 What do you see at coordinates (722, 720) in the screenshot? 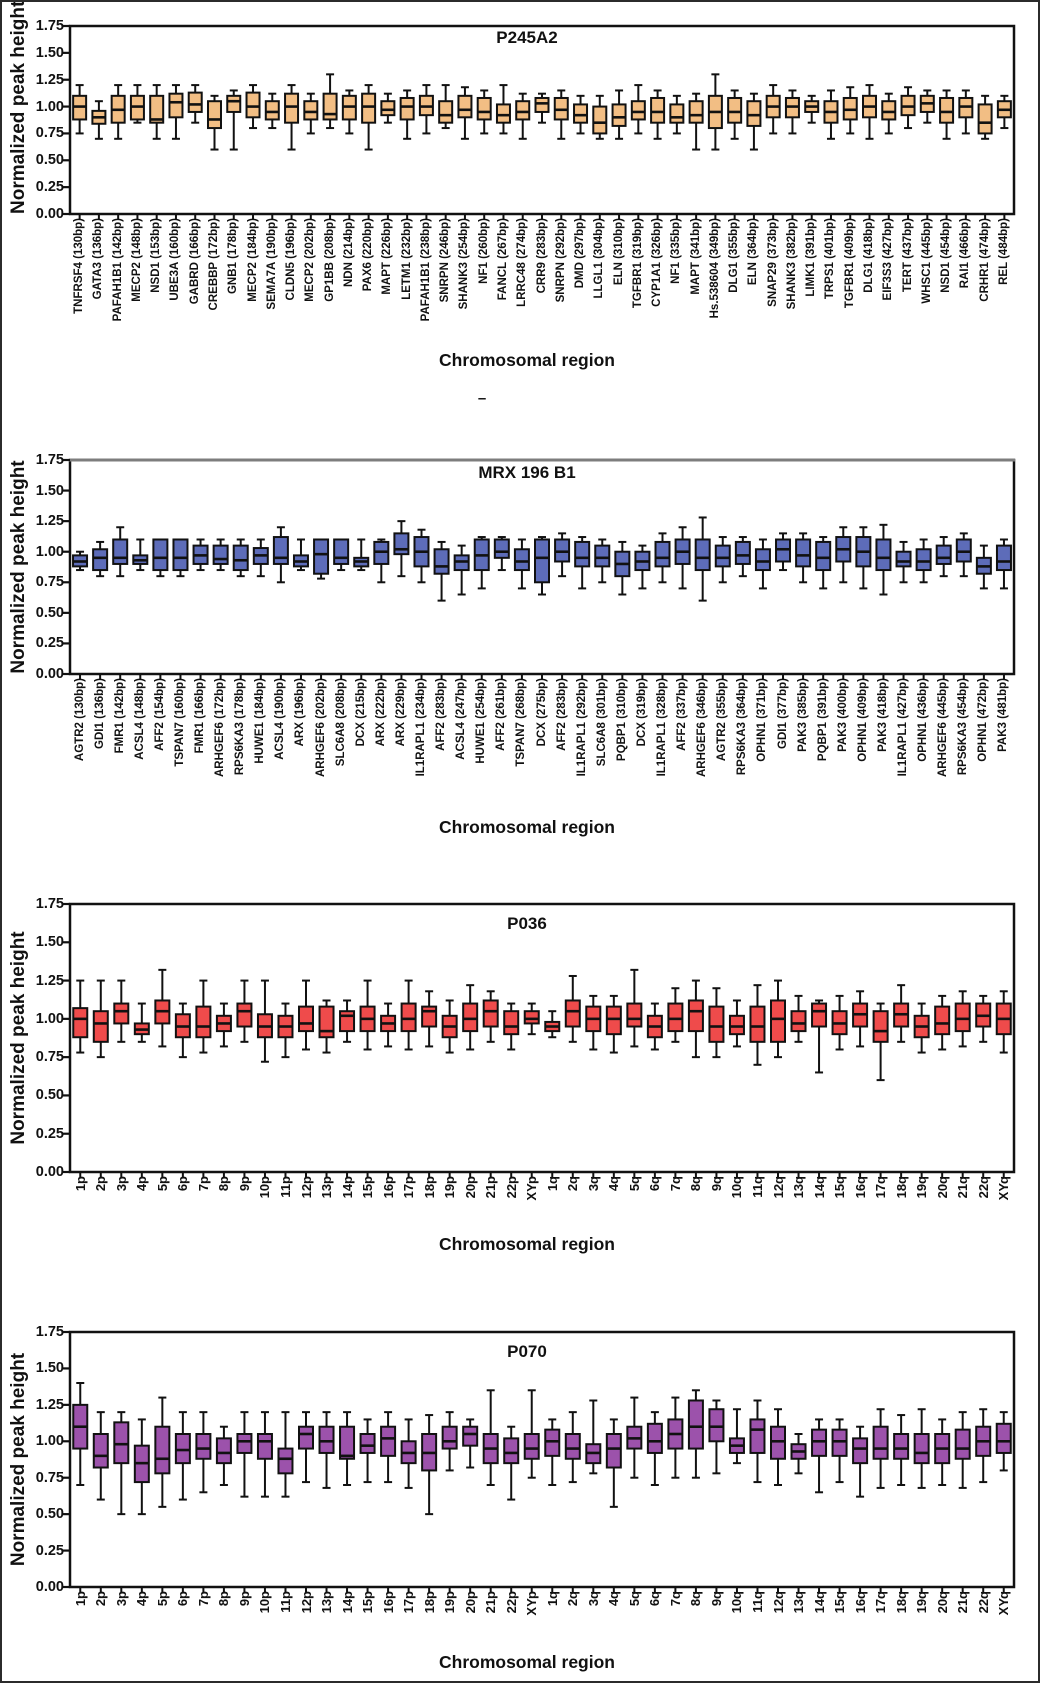
I see `category-label: AGTR2 (355bp)` at bounding box center [722, 720].